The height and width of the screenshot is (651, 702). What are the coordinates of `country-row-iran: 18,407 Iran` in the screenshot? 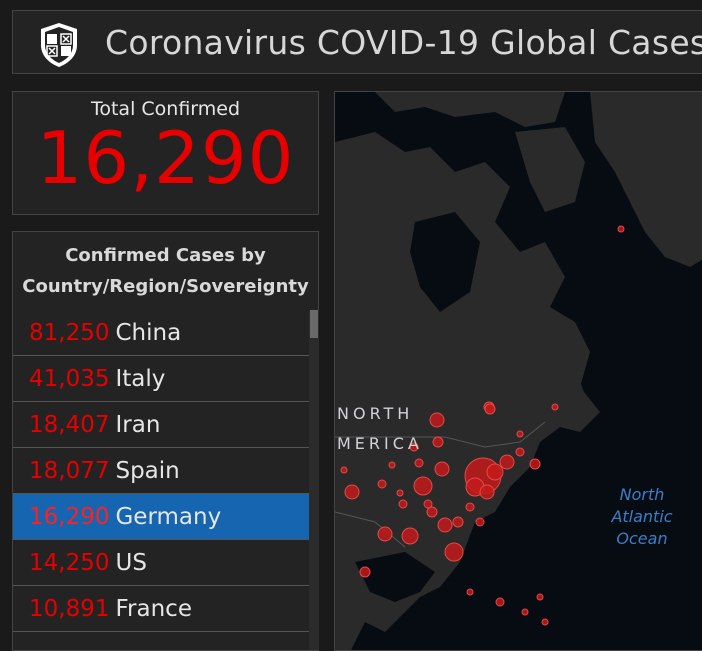 It's located at (161, 425).